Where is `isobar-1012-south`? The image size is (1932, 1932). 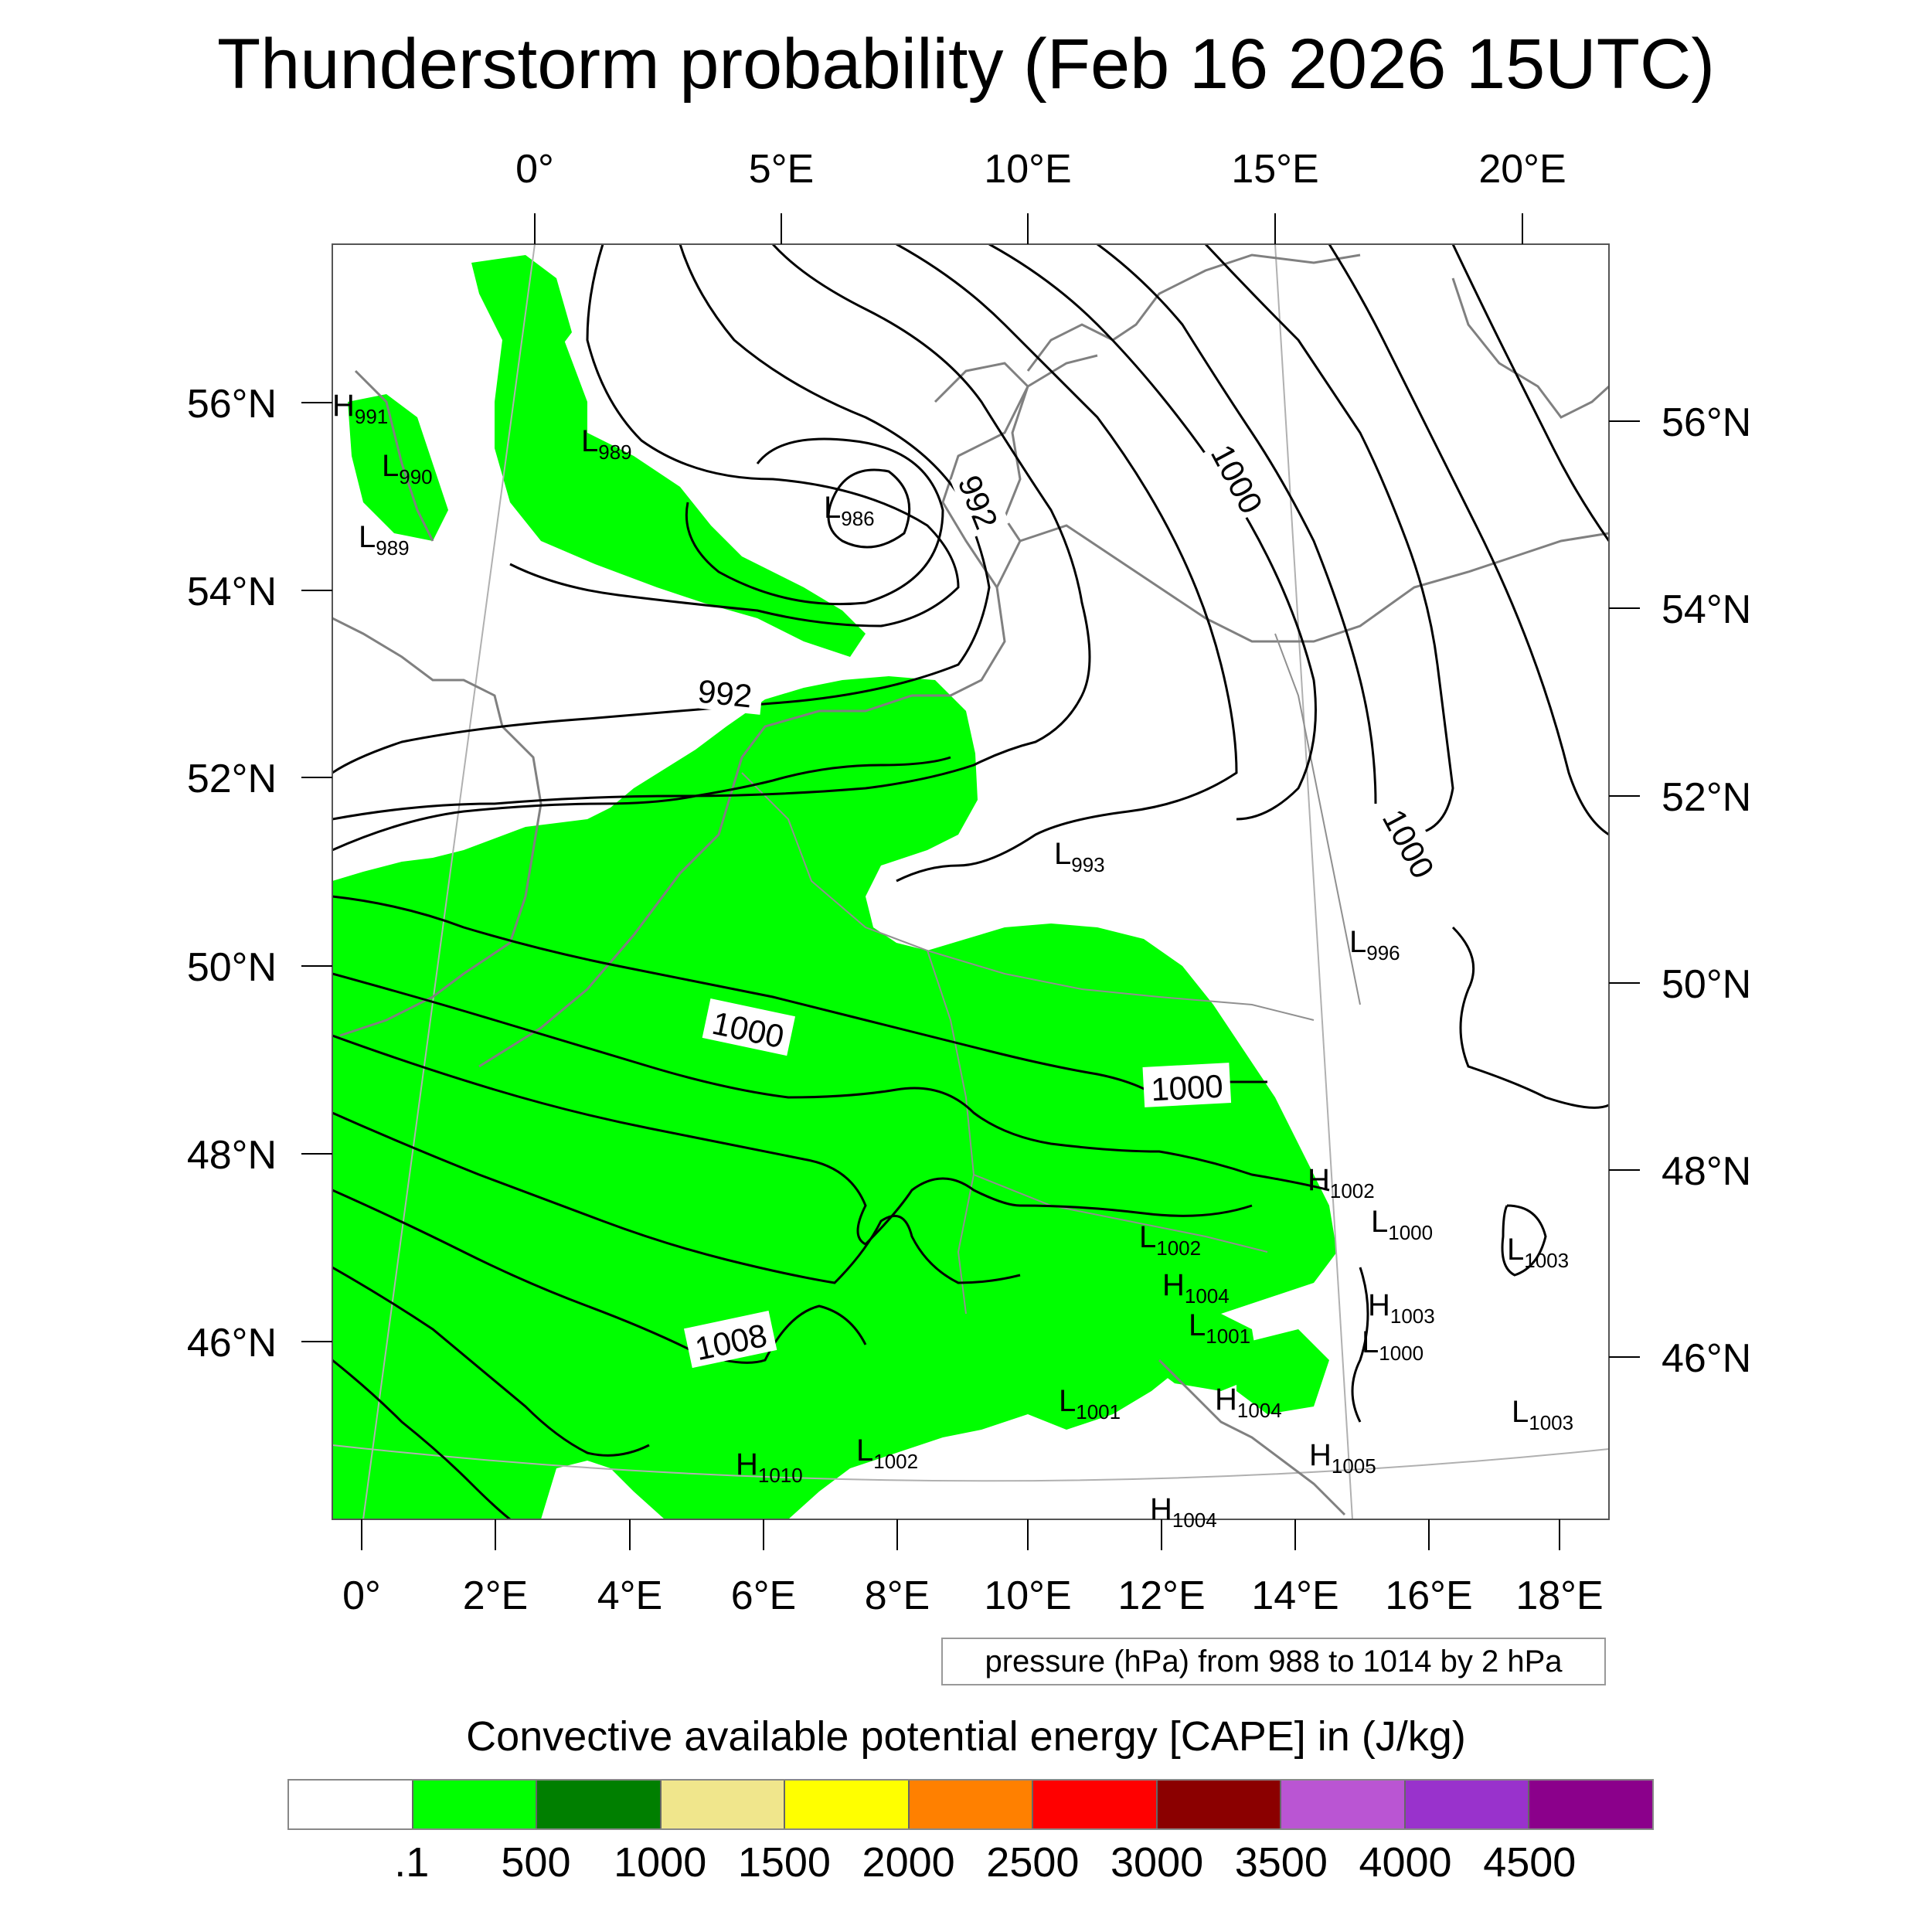
isobar-1012-south is located at coordinates (421, 1439).